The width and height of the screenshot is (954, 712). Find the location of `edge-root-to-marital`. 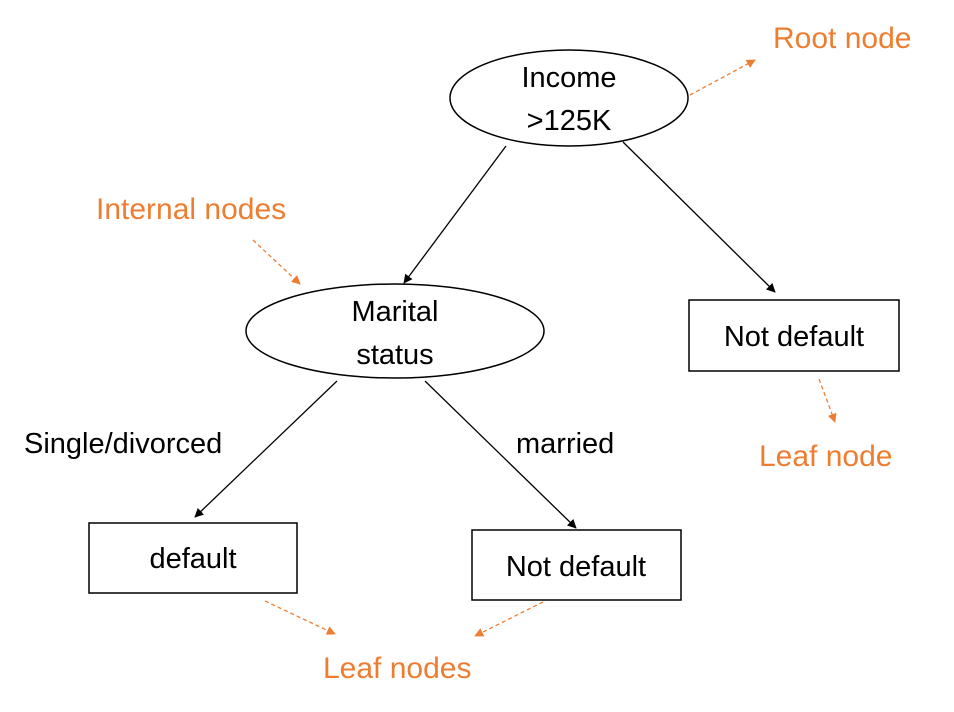

edge-root-to-marital is located at coordinates (455, 214).